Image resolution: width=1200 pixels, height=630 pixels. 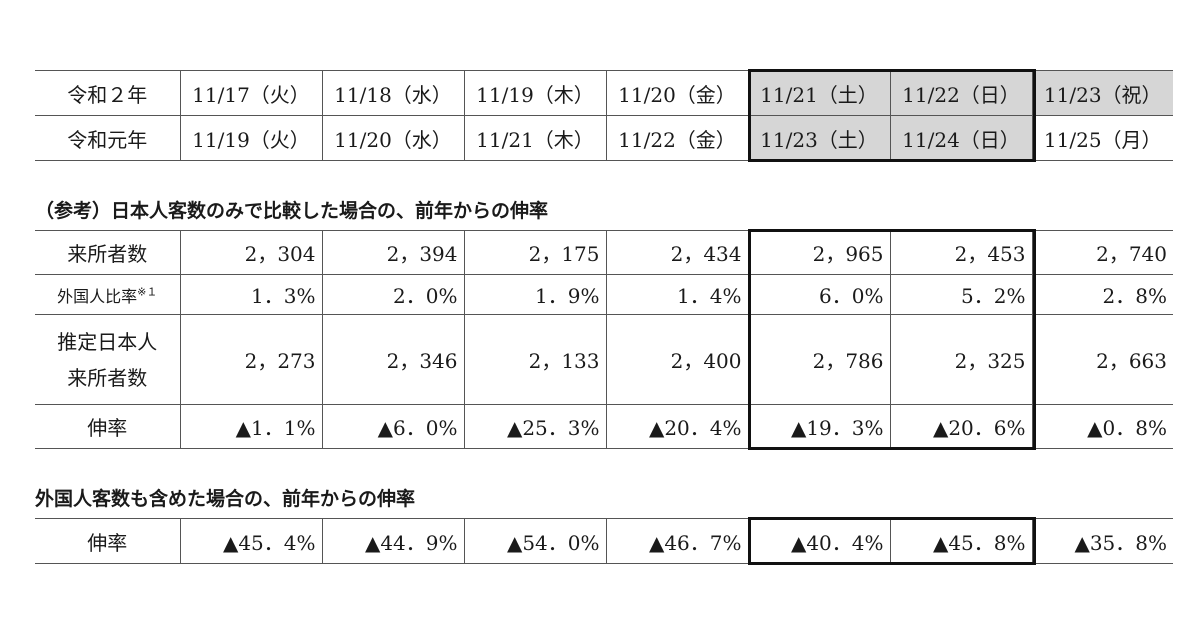 What do you see at coordinates (960, 294) in the screenshot?
I see `value-cell: 5．2%` at bounding box center [960, 294].